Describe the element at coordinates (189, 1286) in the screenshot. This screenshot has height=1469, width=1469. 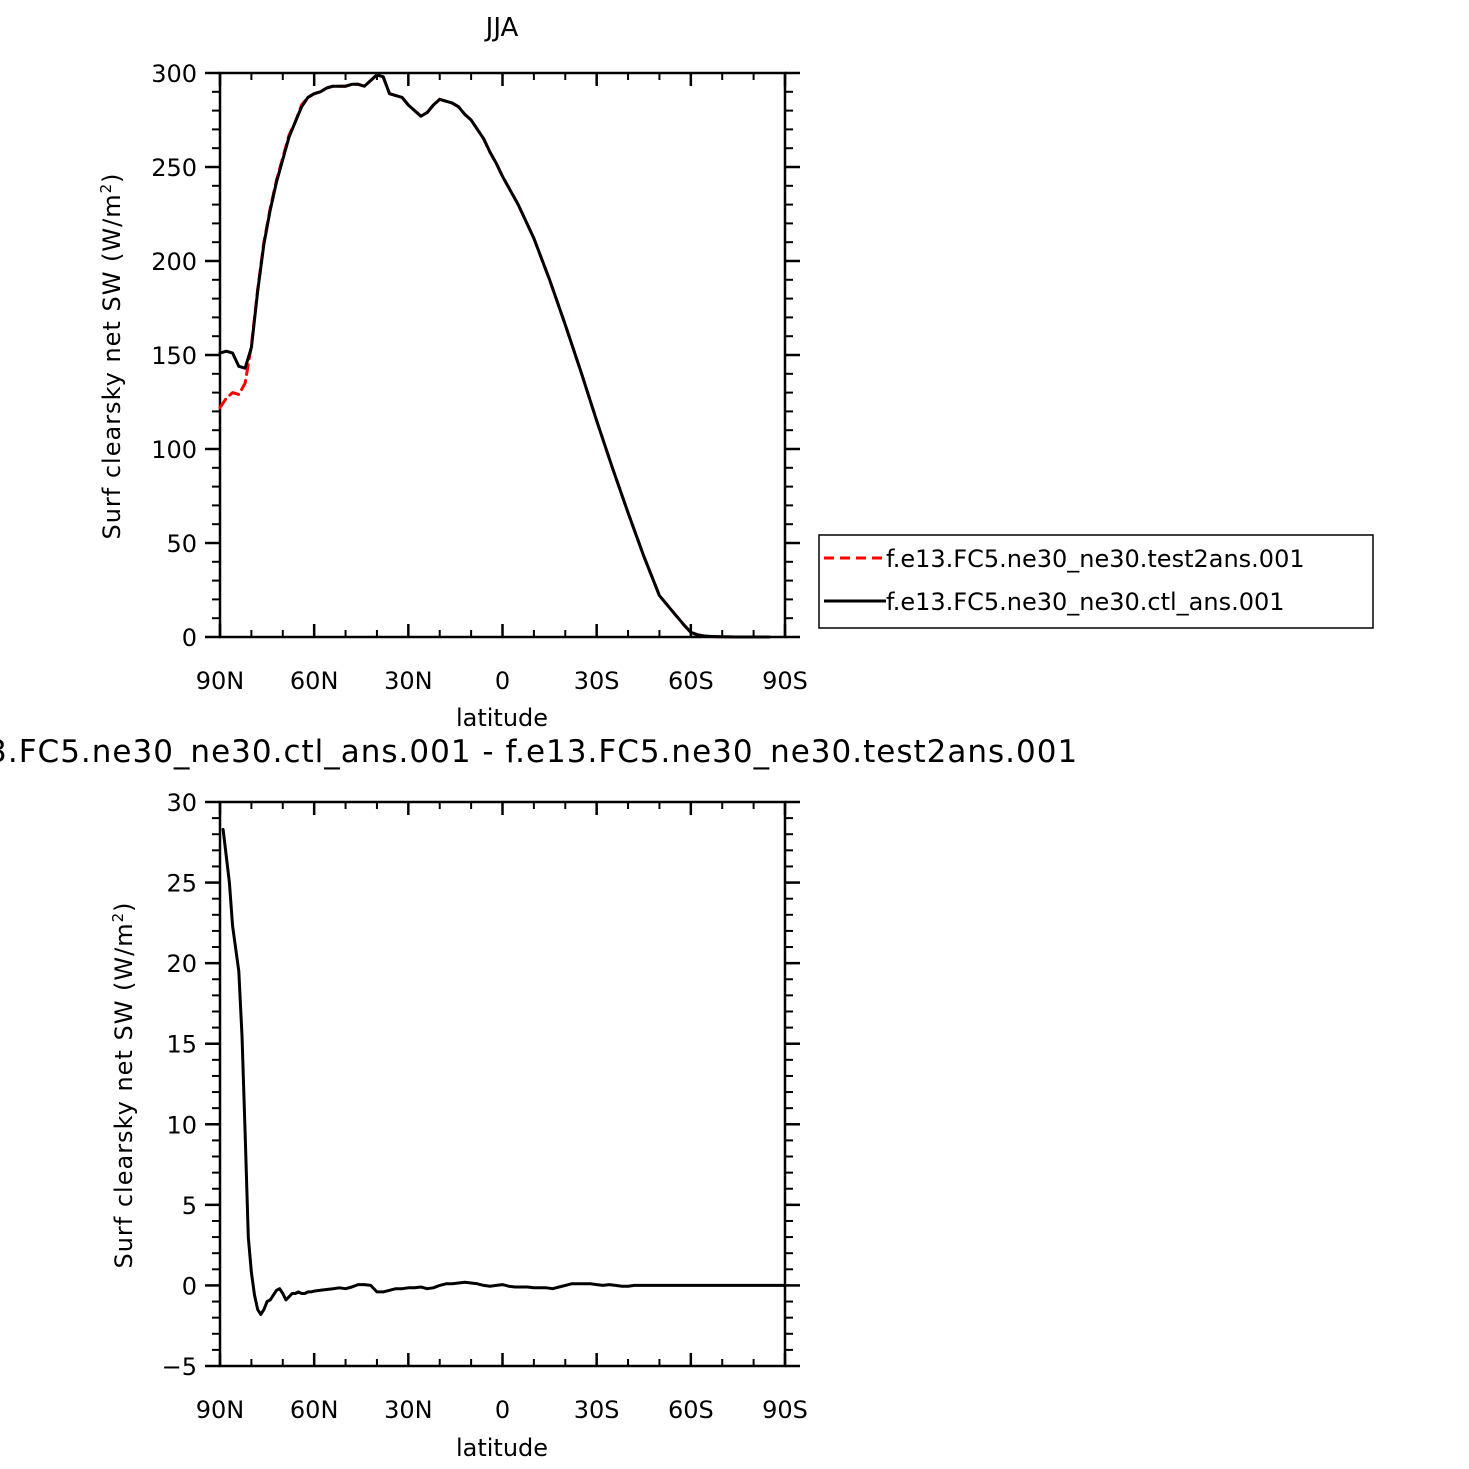
I see `chart-bottom-ytick-label: 0` at that location.